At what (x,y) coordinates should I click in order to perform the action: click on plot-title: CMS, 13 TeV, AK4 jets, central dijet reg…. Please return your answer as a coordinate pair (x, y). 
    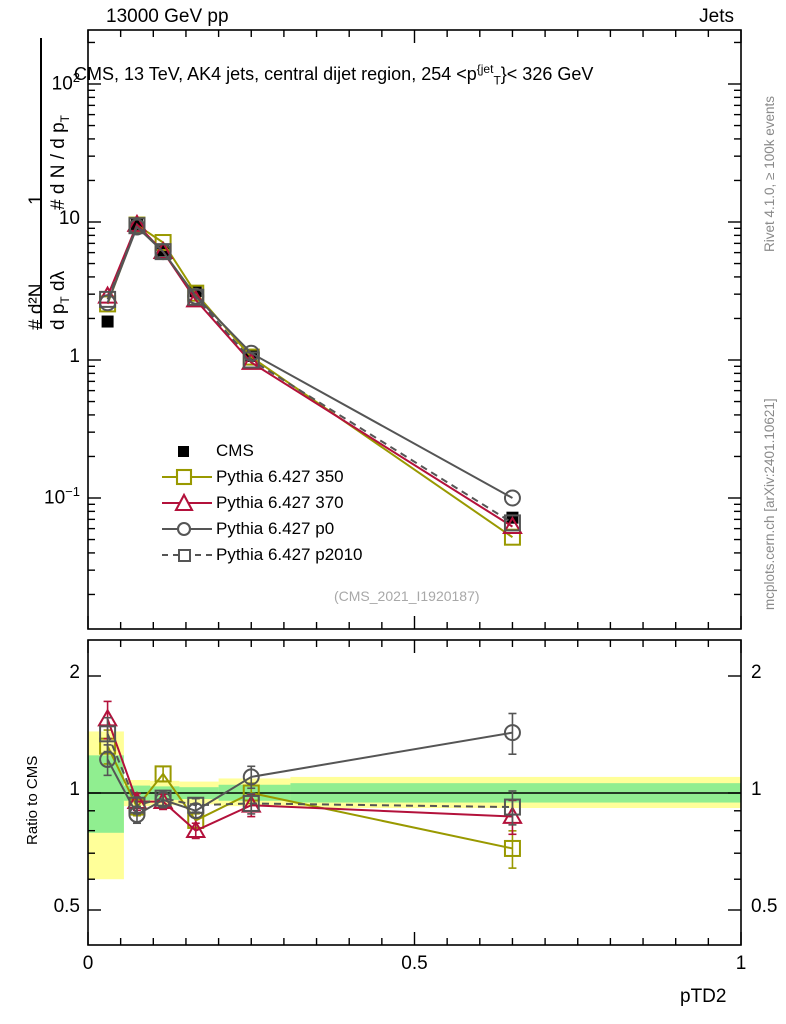
    Looking at the image, I should click on (333, 75).